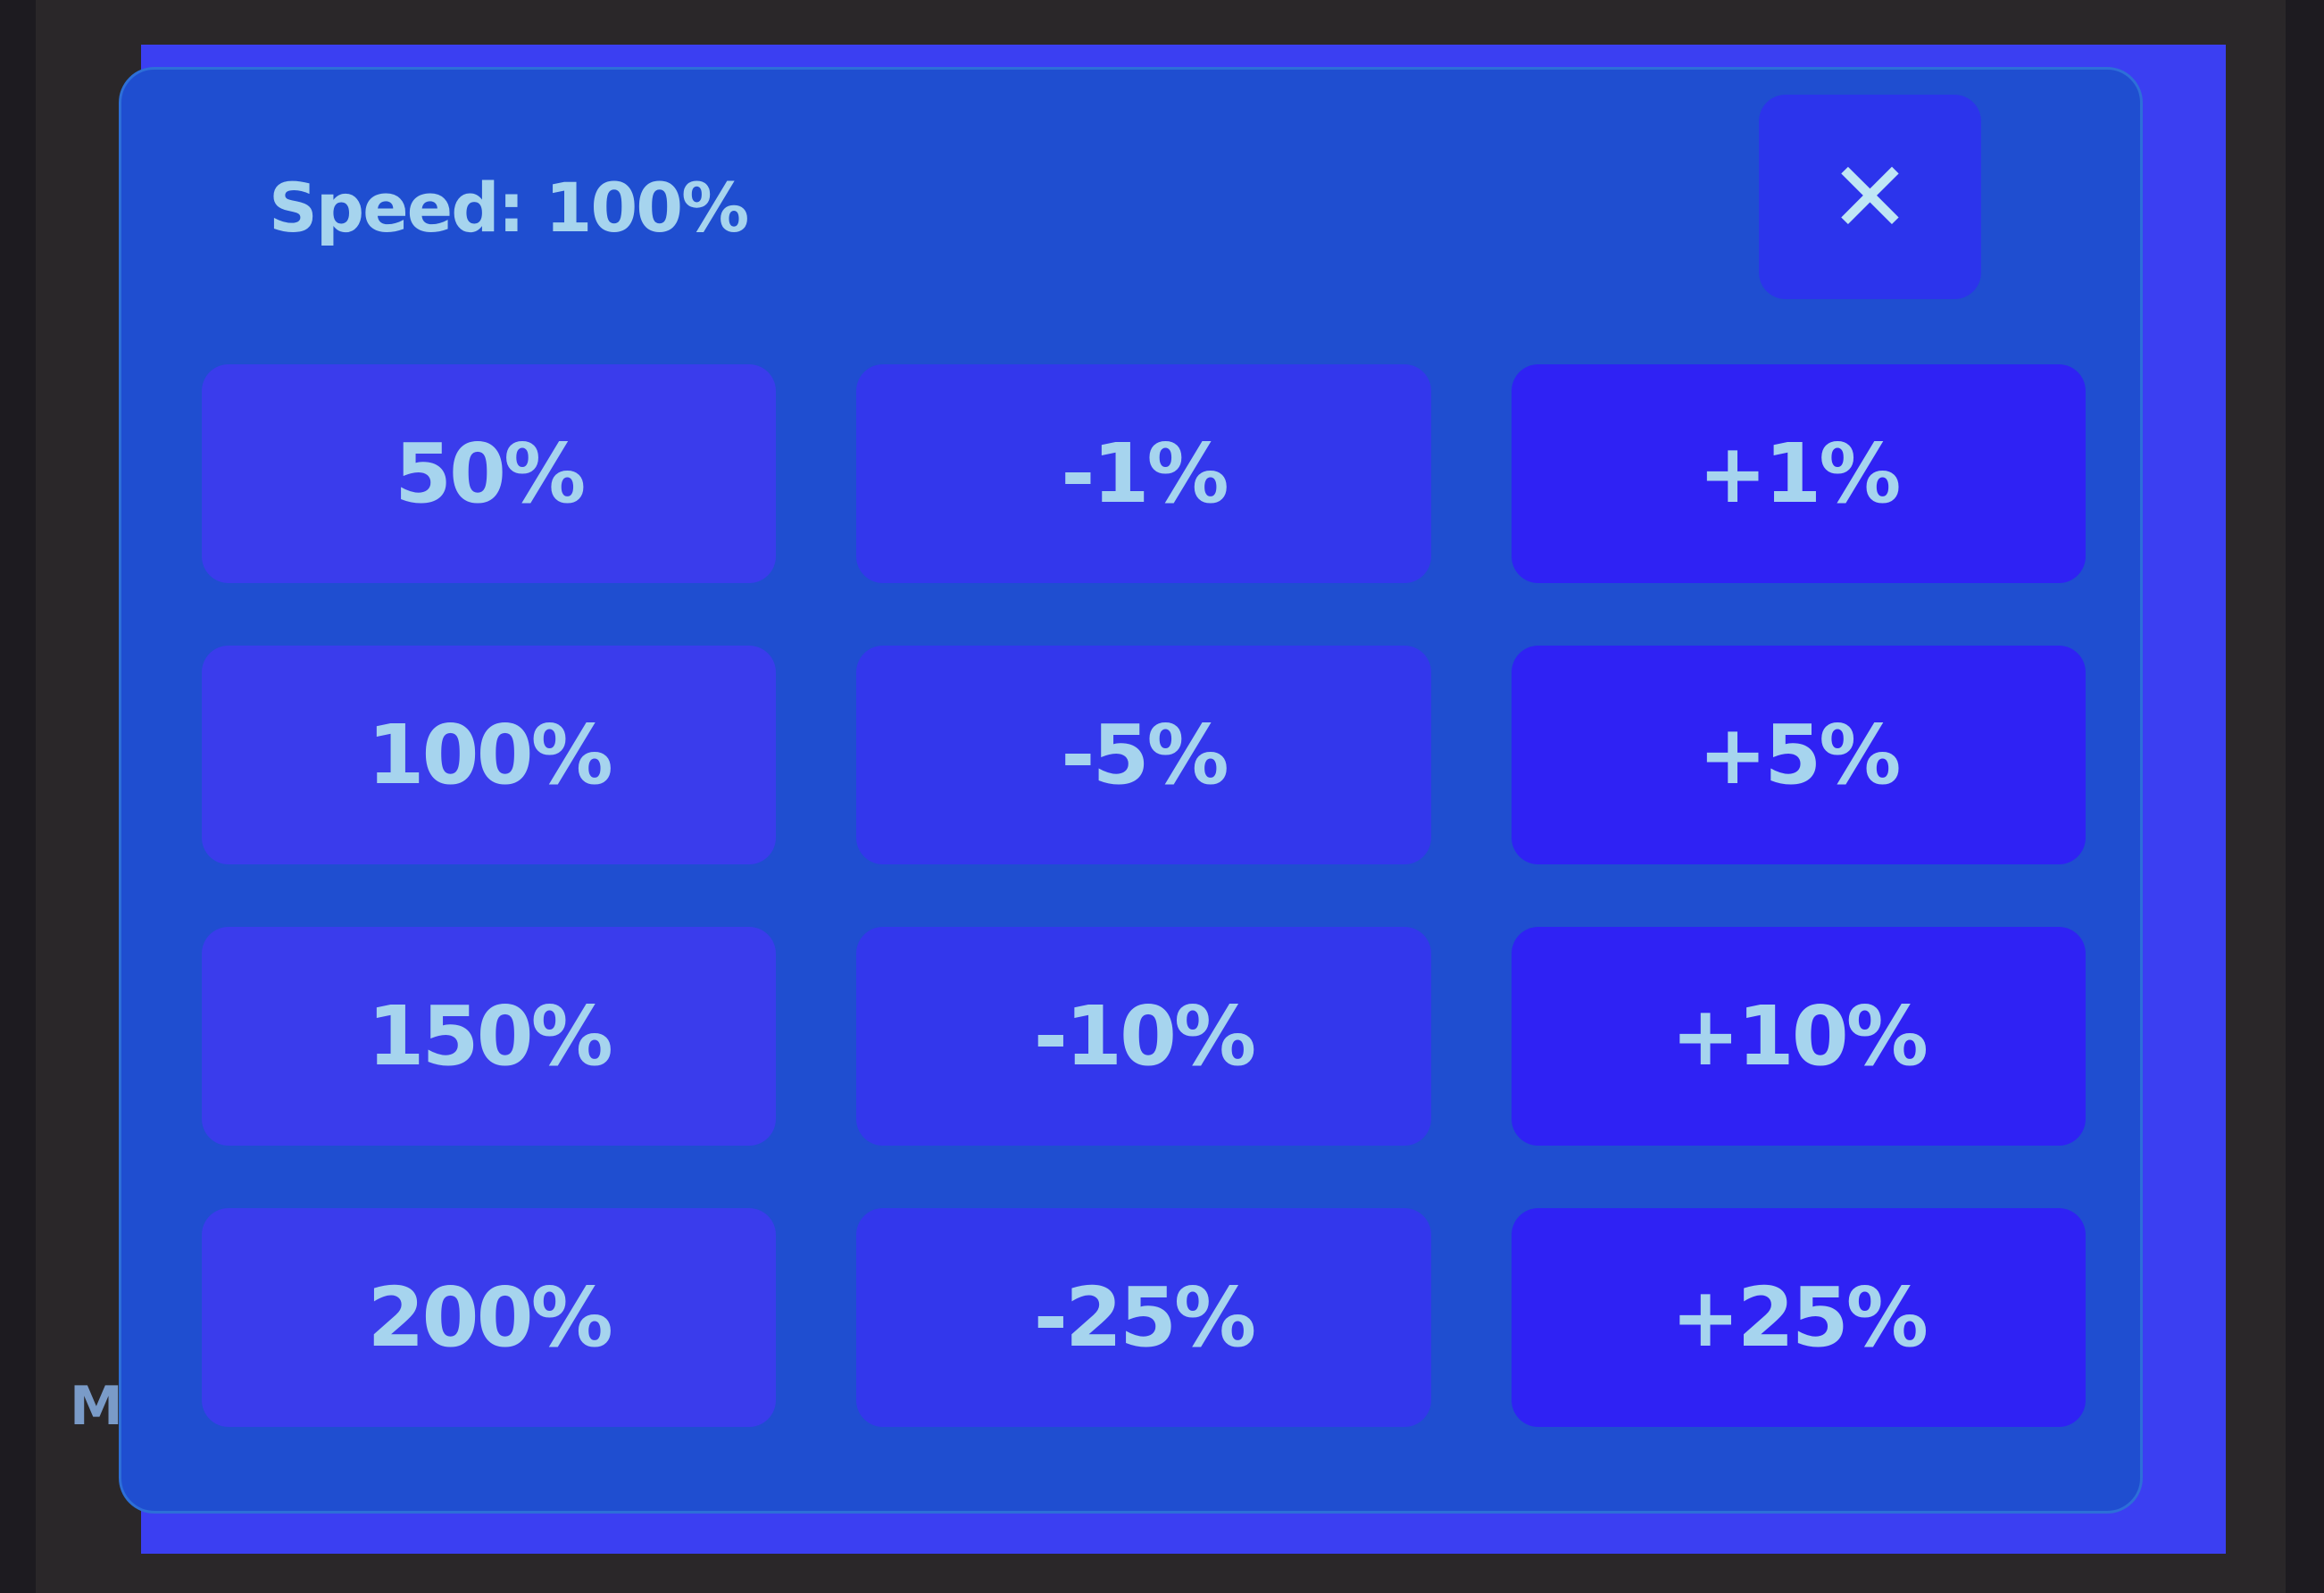 The height and width of the screenshot is (1593, 2324). What do you see at coordinates (1798, 1317) in the screenshot?
I see `speed-plus-25-button: +25%` at bounding box center [1798, 1317].